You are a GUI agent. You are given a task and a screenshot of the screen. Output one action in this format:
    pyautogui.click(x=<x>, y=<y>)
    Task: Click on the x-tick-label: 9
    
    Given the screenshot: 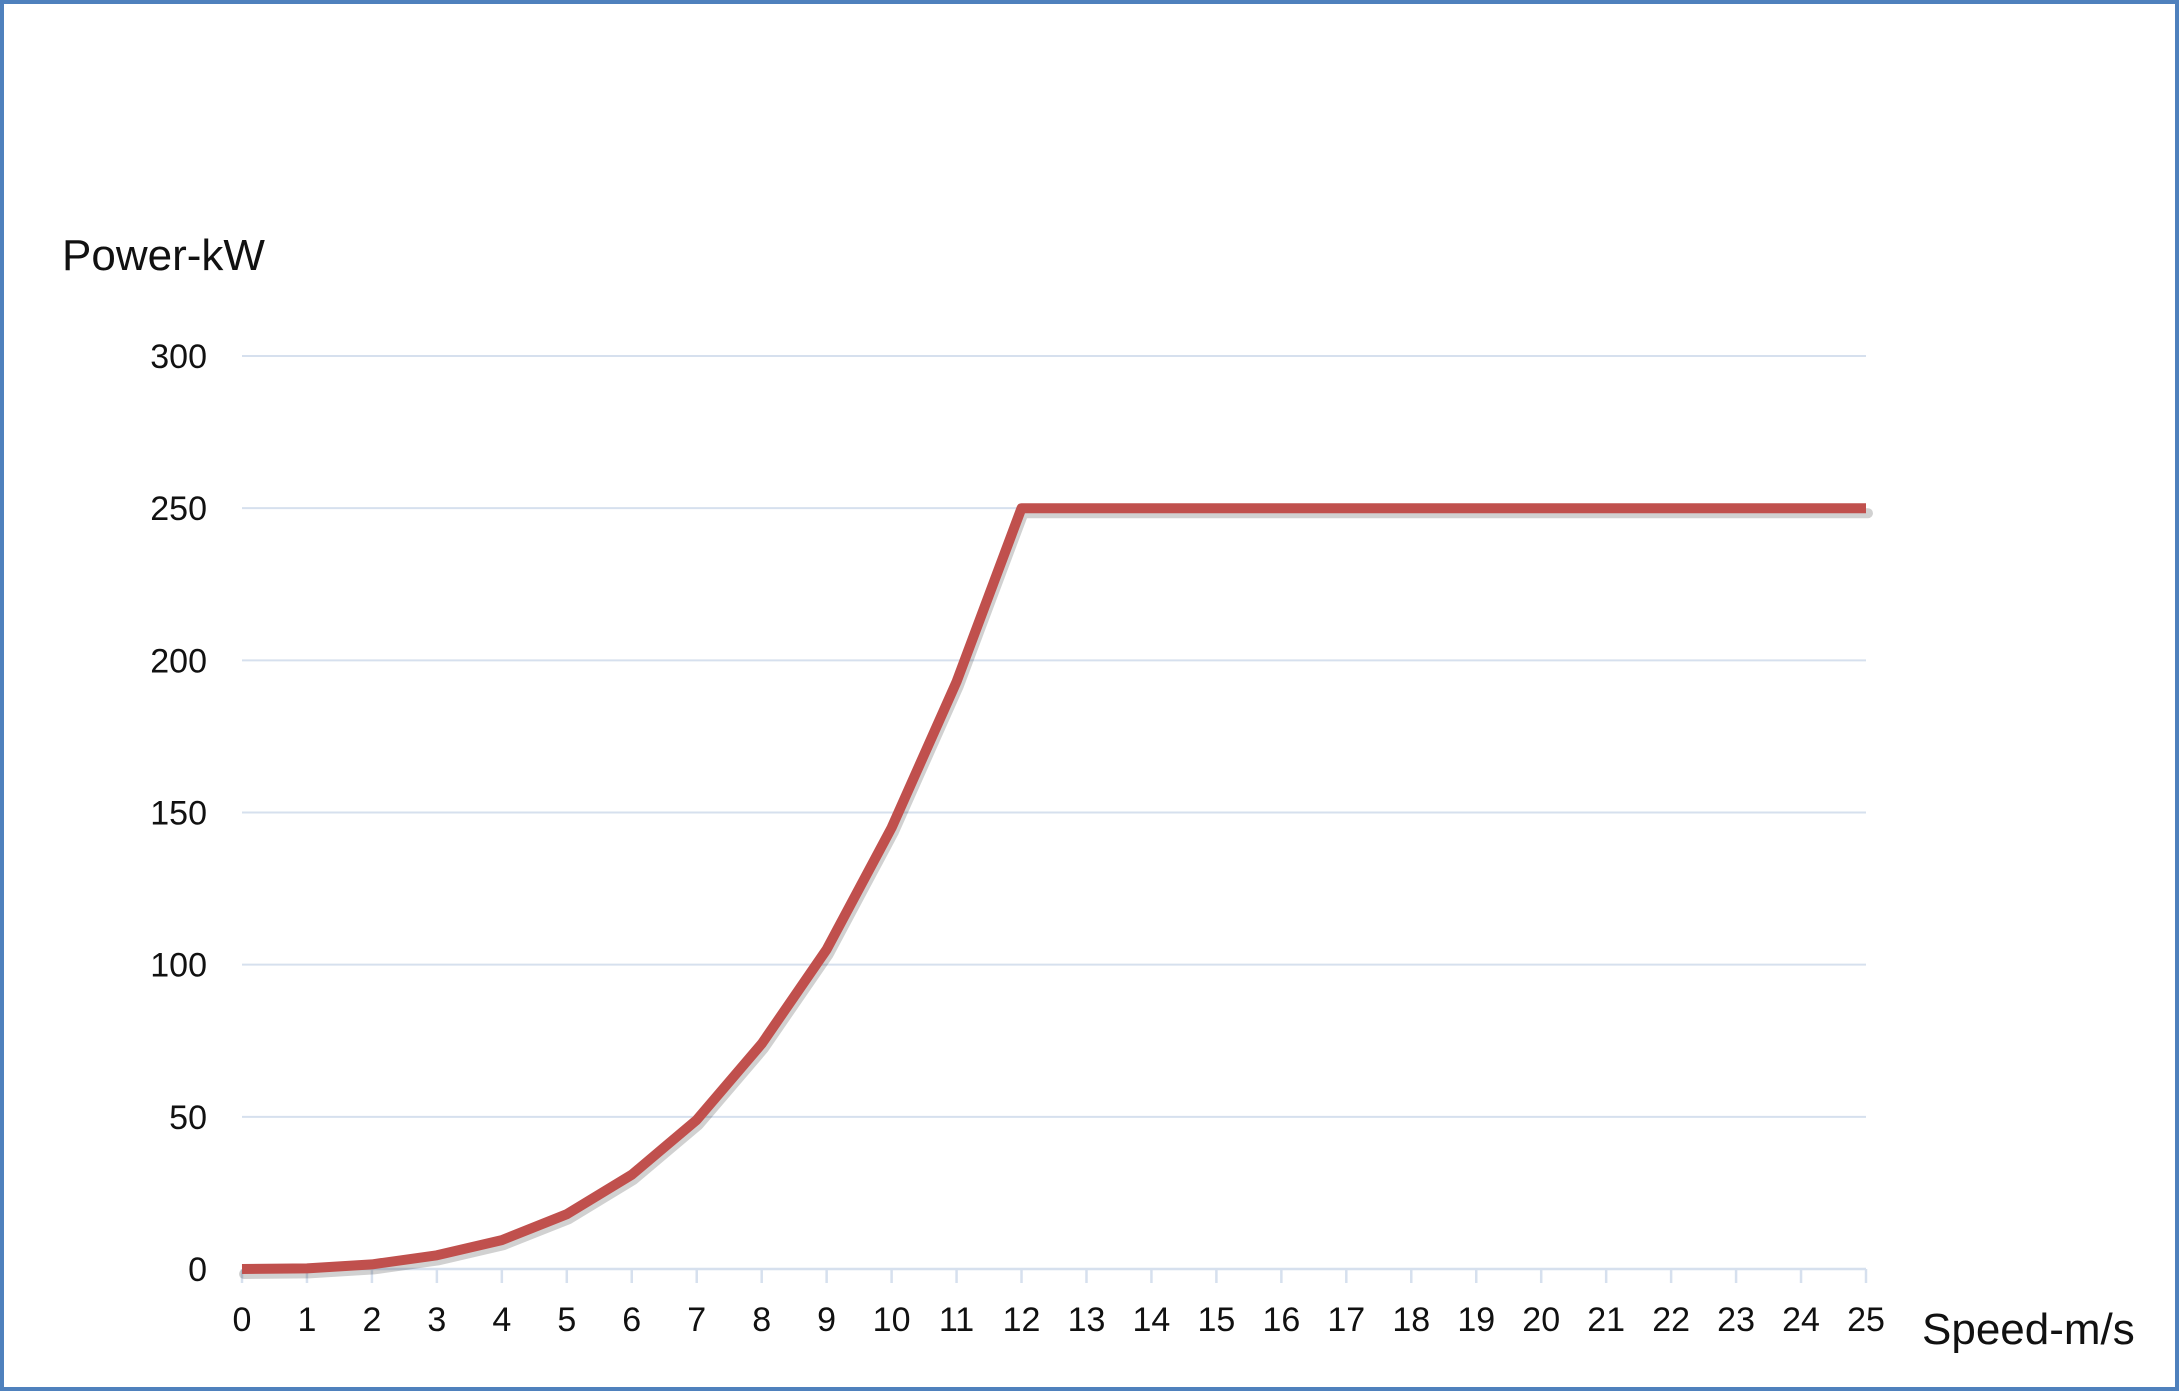 What is the action you would take?
    pyautogui.click(x=826, y=1320)
    